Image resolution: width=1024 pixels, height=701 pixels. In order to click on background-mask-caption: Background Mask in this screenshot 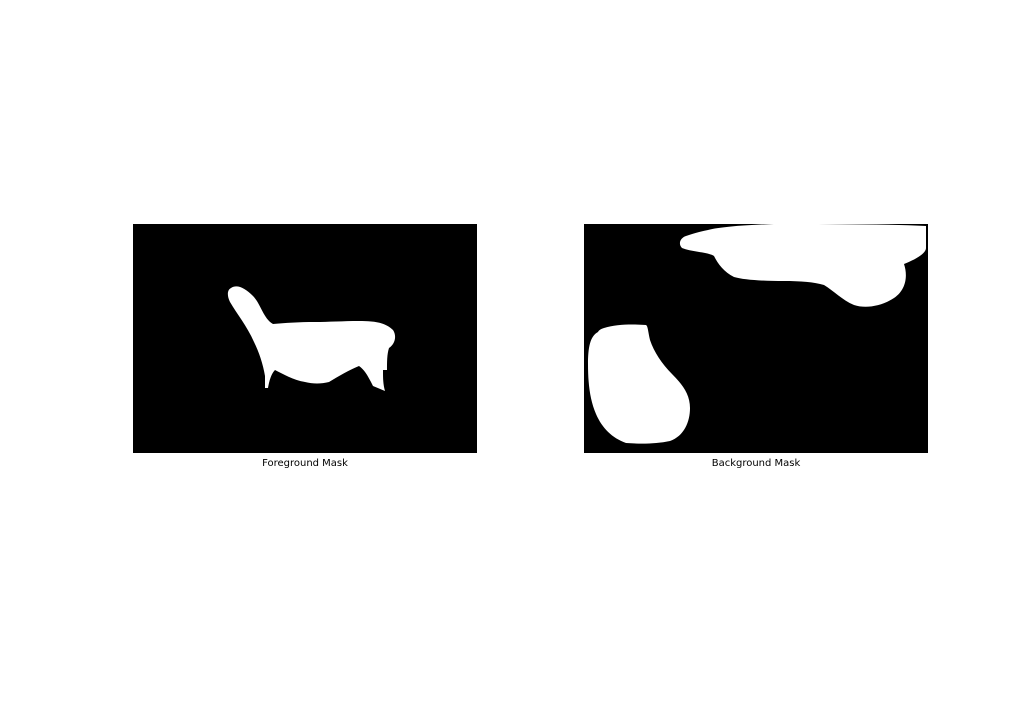, I will do `click(756, 463)`.